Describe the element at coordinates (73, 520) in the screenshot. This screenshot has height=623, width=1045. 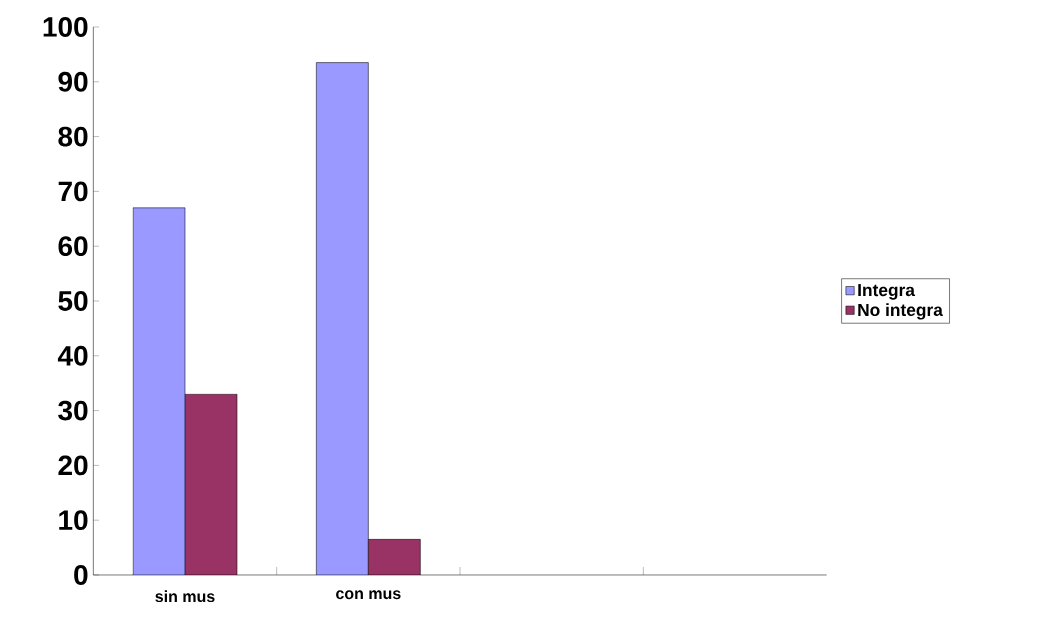
I see `y-tick-label: 10` at that location.